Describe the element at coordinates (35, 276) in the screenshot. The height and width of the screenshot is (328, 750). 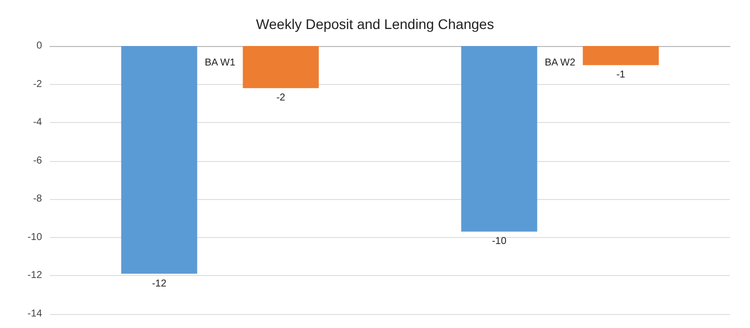
I see `y-tick-label: -12` at that location.